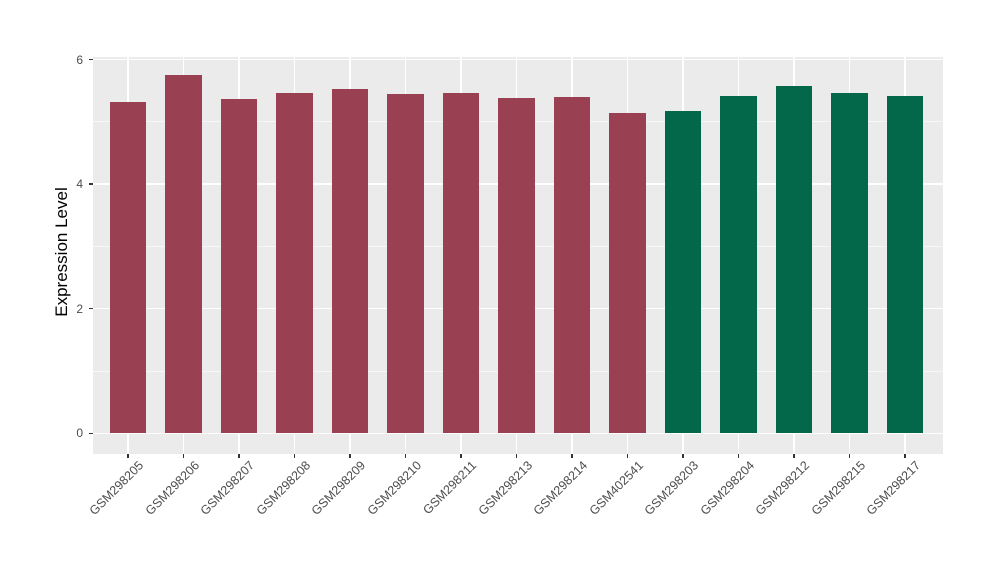 This screenshot has height=580, width=1000. Describe the element at coordinates (616, 488) in the screenshot. I see `x-tick-label-GSM402541: GSM402541` at that location.